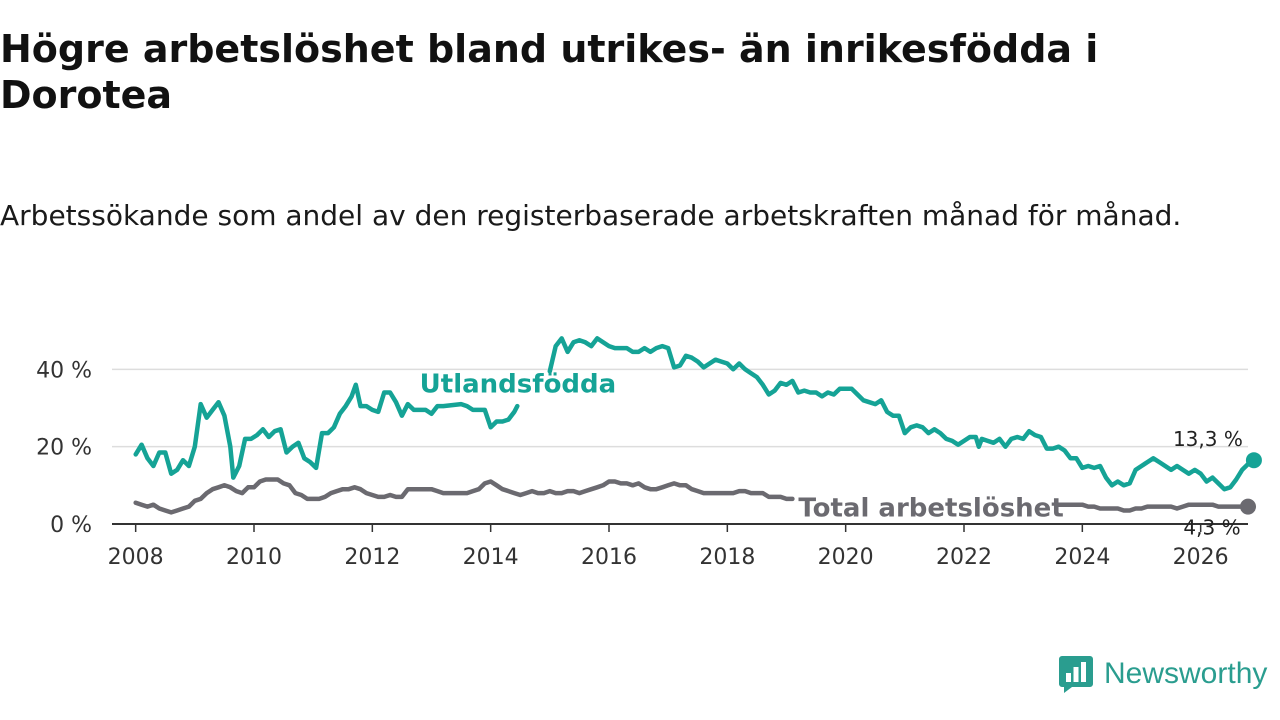  I want to click on y-tick-label: 40 %, so click(64, 370).